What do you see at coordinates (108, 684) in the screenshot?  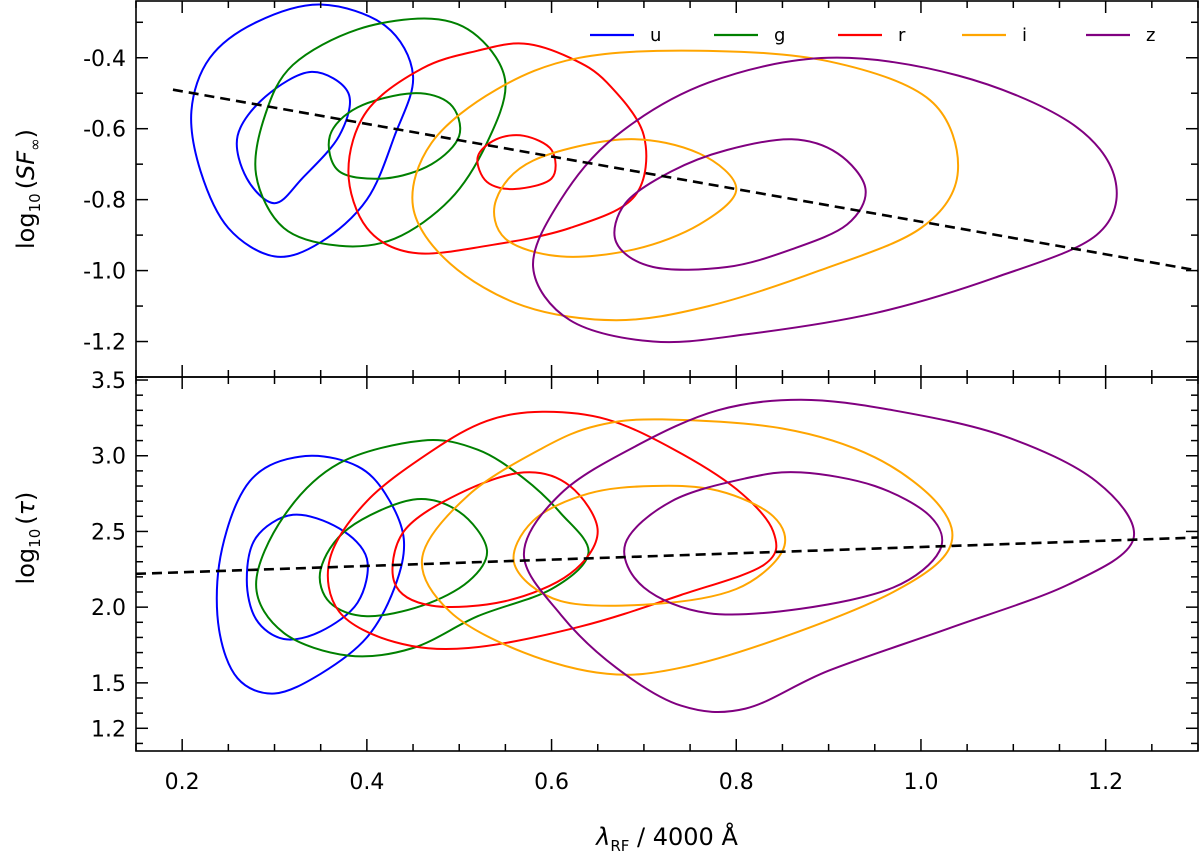 I see `bottom-ytick-label: 1.5` at bounding box center [108, 684].